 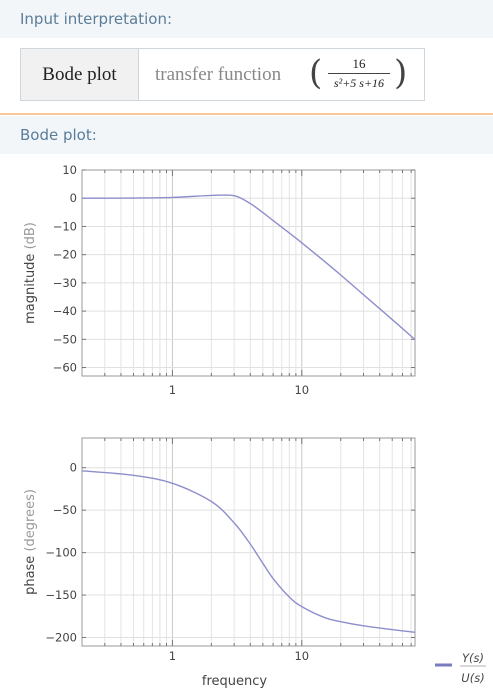 I want to click on y-axis-title-unit: (degrees), so click(x=30, y=522).